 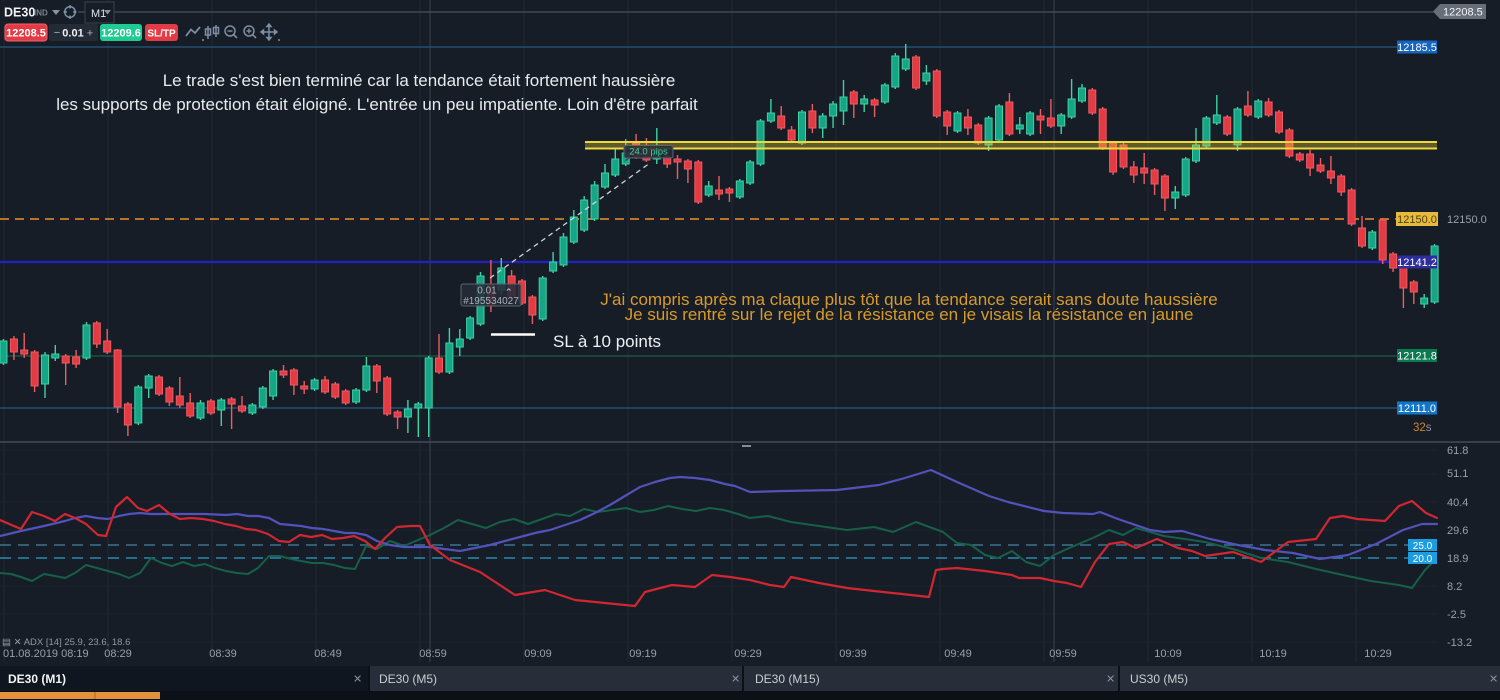 I want to click on svg-text: 12209.6, so click(x=121, y=34).